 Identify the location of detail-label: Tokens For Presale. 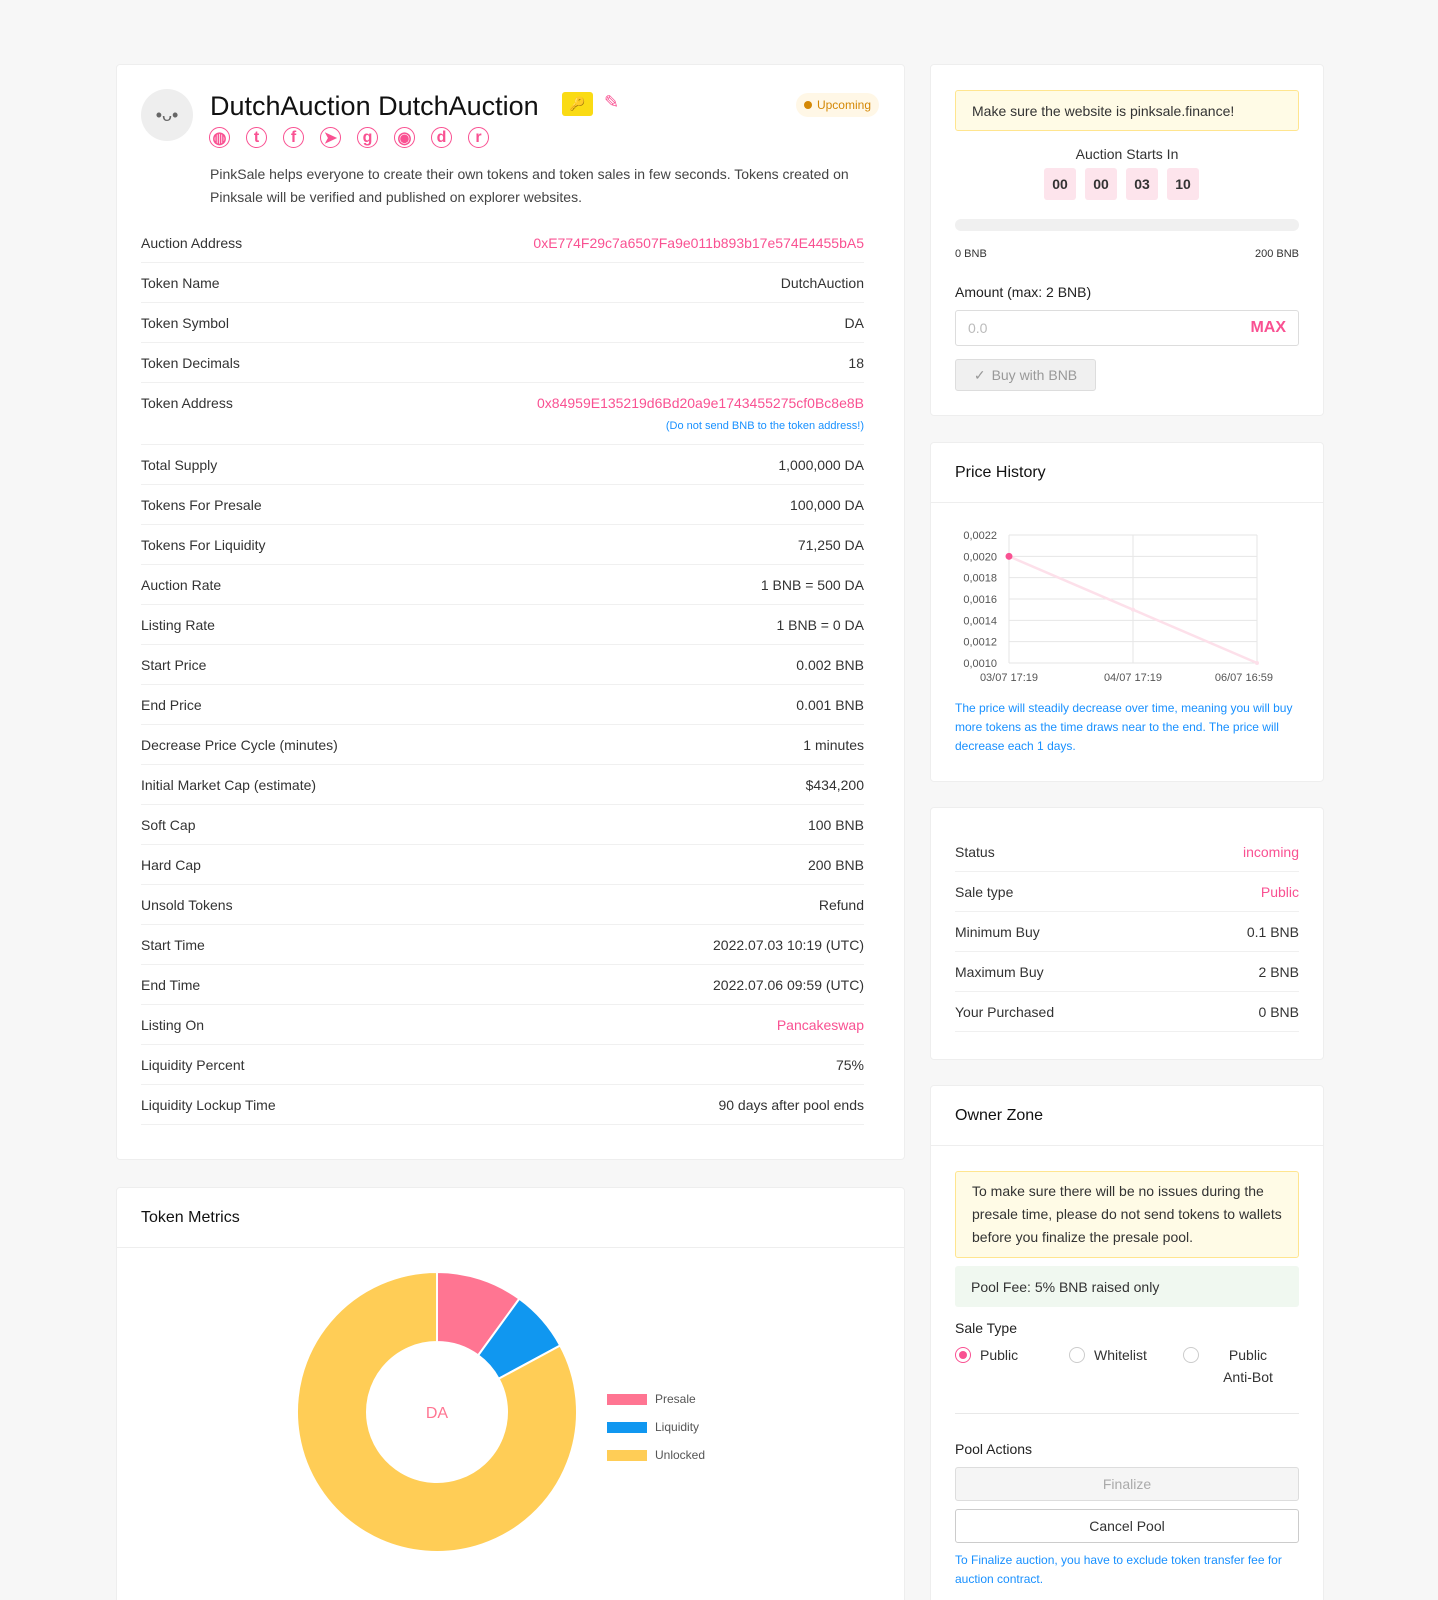
(201, 504).